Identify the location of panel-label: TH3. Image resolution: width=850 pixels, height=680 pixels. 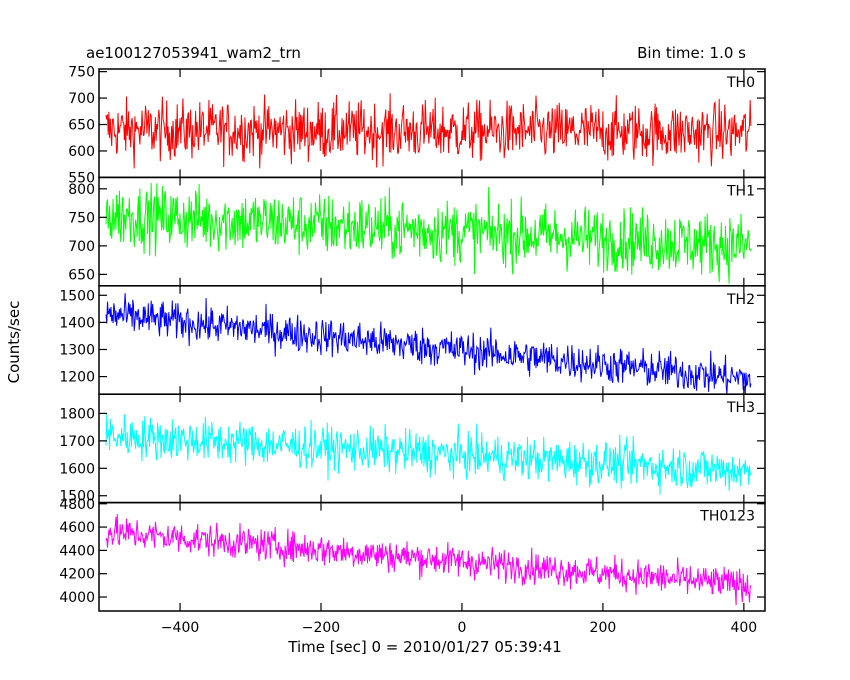
(740, 408).